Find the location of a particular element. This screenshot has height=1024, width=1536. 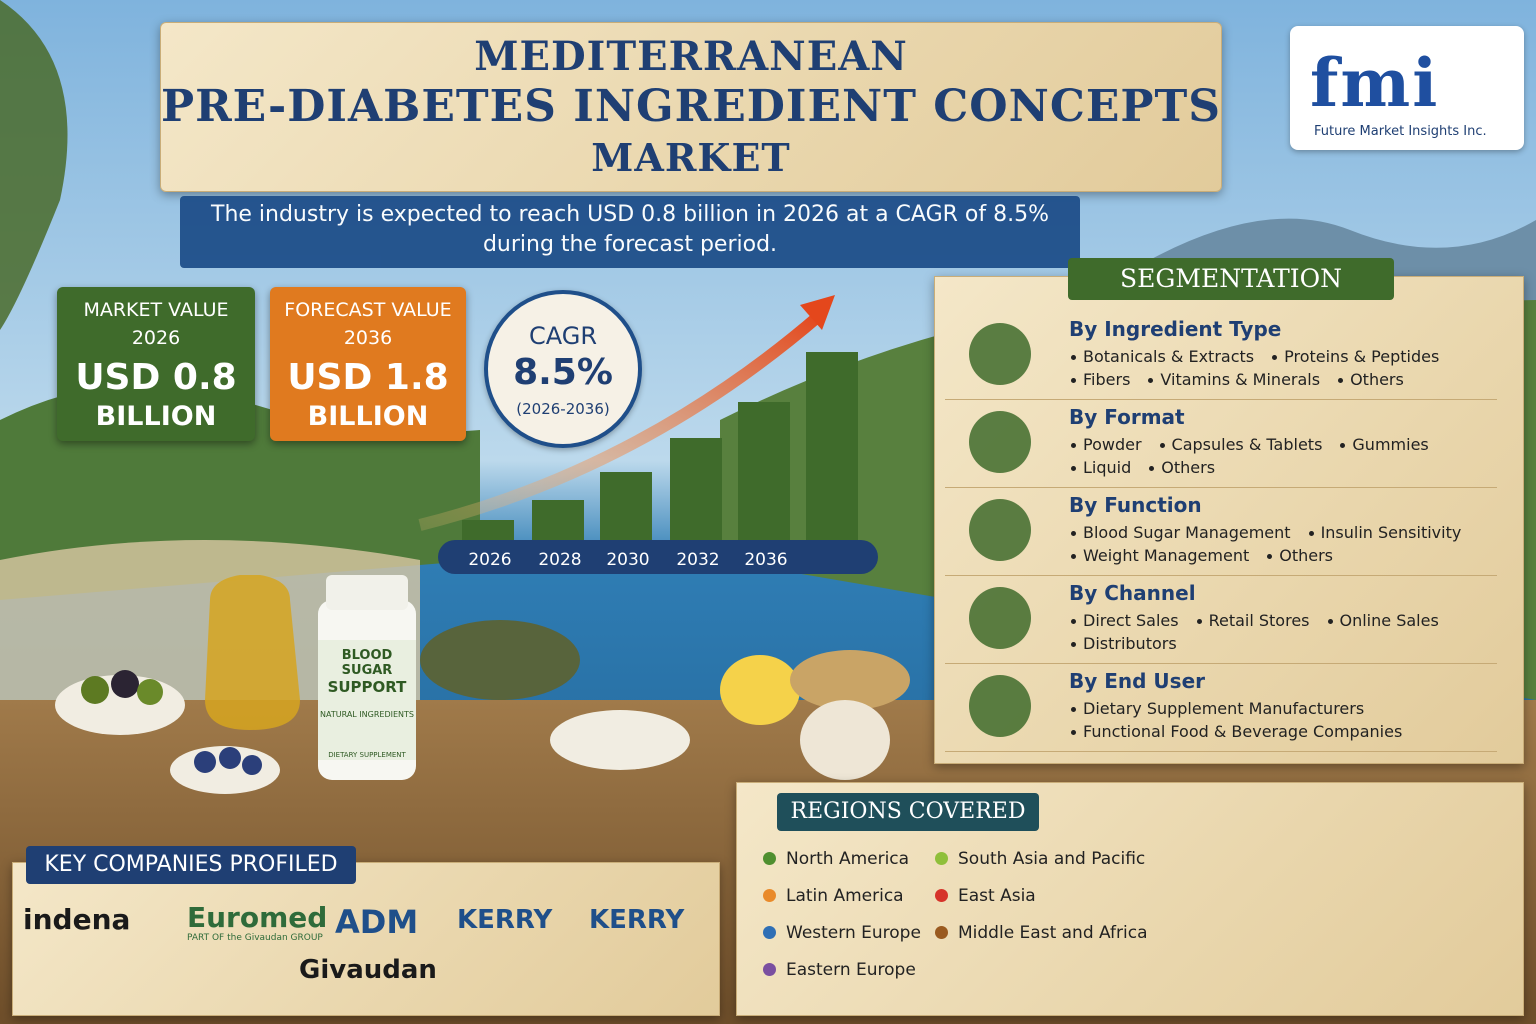

company-logo: indena is located at coordinates (77, 919).